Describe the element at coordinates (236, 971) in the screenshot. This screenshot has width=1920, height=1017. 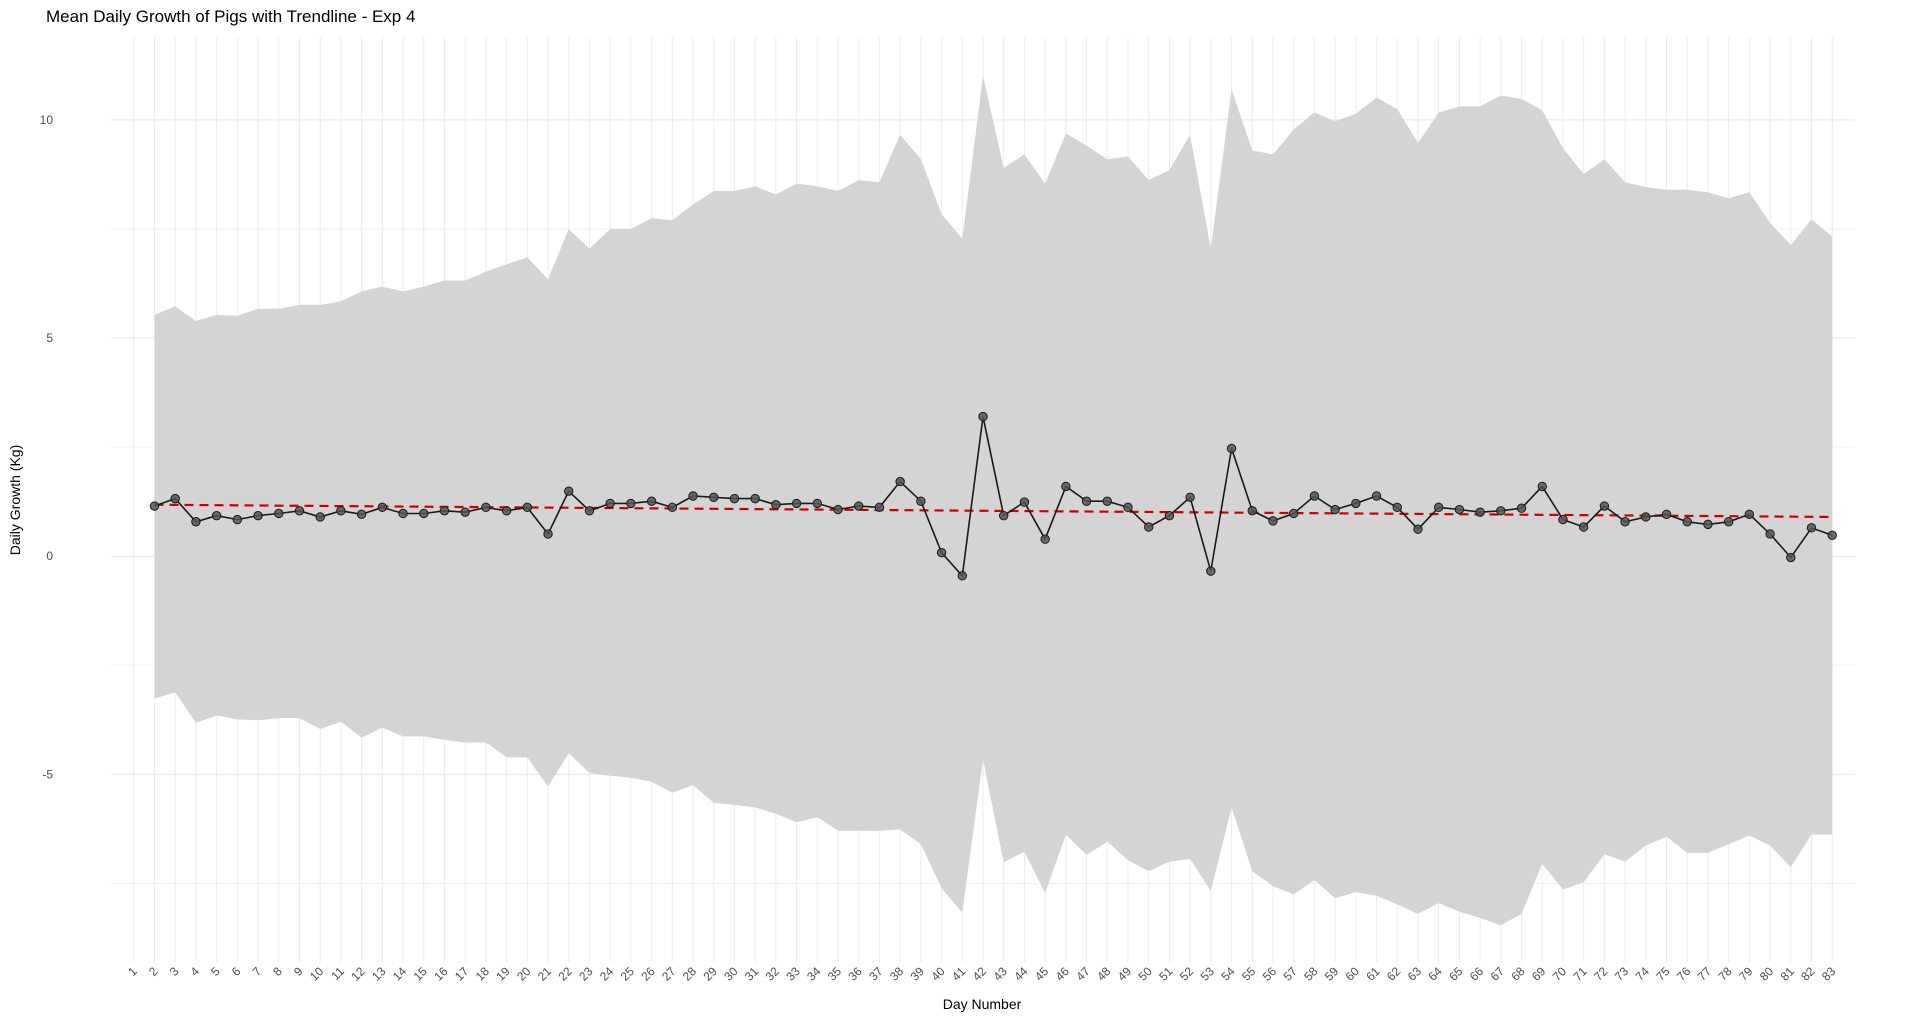
I see `x-tick-label: 6` at that location.